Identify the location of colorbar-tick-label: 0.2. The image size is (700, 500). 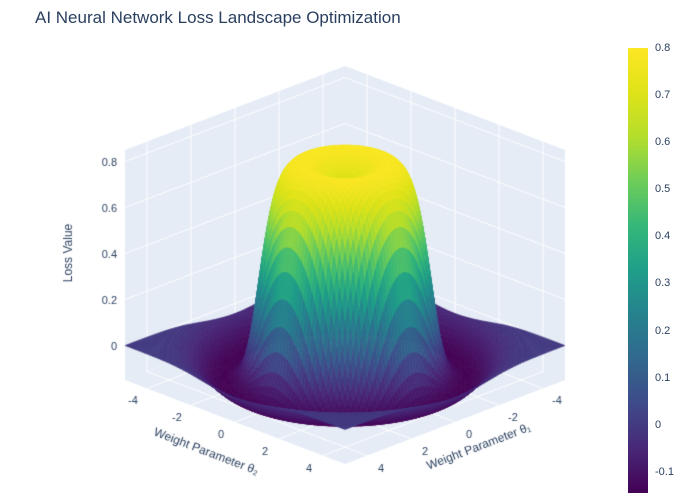
(663, 330).